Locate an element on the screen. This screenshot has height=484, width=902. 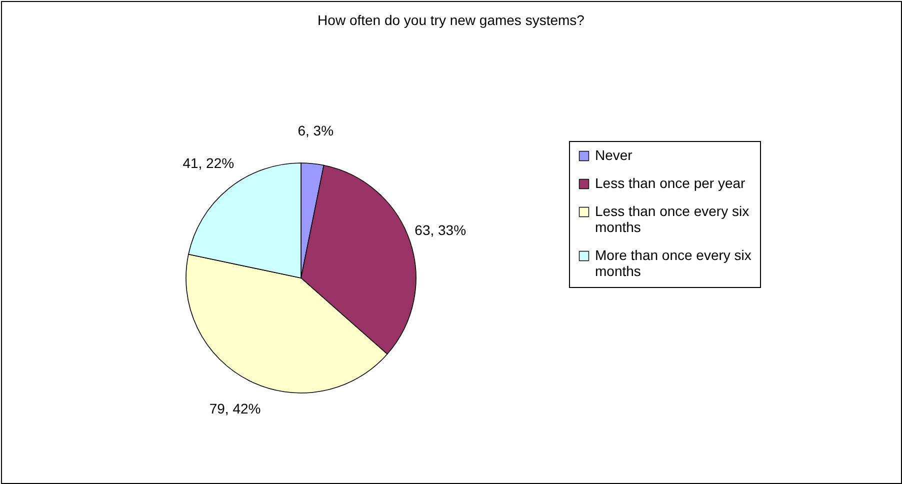
legend-label: More than once every six months is located at coordinates (673, 263).